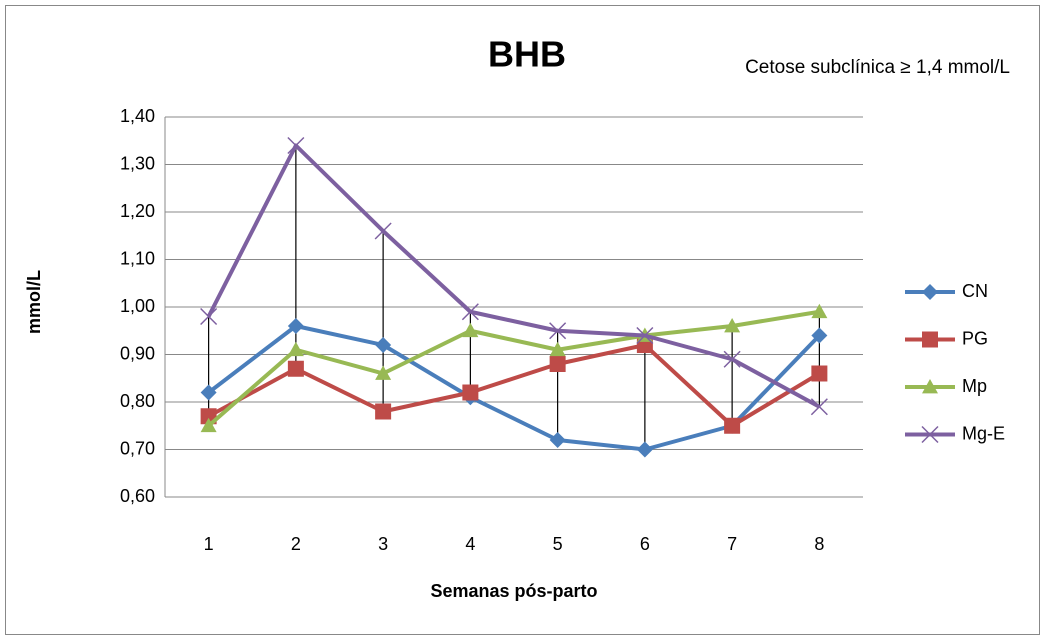 This screenshot has width=1046, height=641. I want to click on x-tick-label: 4, so click(470, 544).